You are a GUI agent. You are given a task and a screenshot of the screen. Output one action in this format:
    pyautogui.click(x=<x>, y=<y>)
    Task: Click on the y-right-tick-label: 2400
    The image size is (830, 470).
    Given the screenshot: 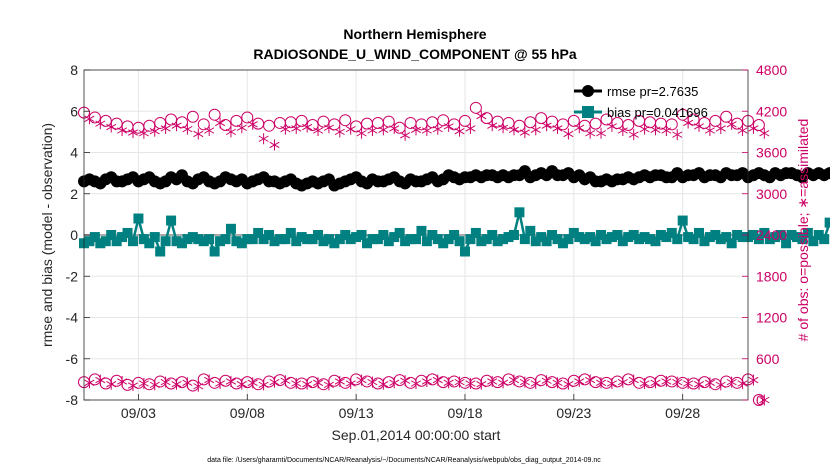 What is the action you would take?
    pyautogui.click(x=771, y=235)
    